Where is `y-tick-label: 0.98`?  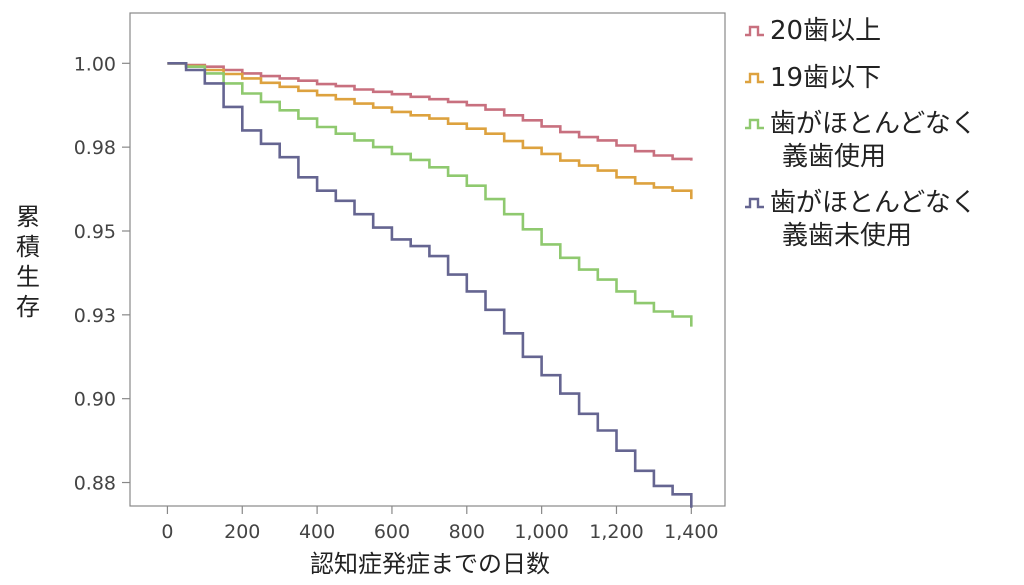 y-tick-label: 0.98 is located at coordinates (95, 148).